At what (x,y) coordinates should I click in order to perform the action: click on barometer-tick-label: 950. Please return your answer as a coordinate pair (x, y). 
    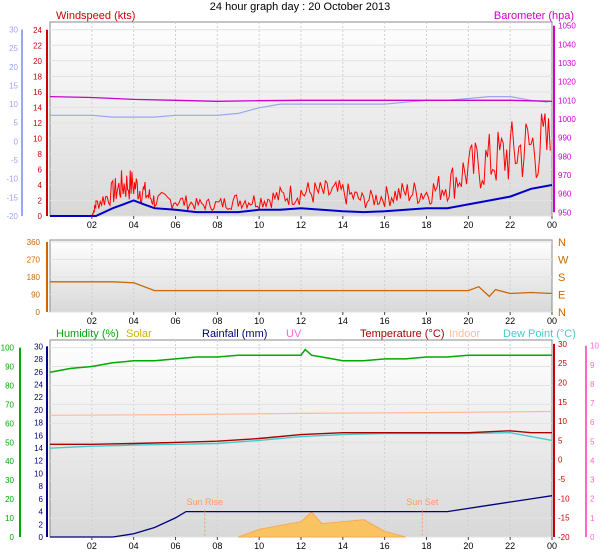
    Looking at the image, I should click on (565, 212).